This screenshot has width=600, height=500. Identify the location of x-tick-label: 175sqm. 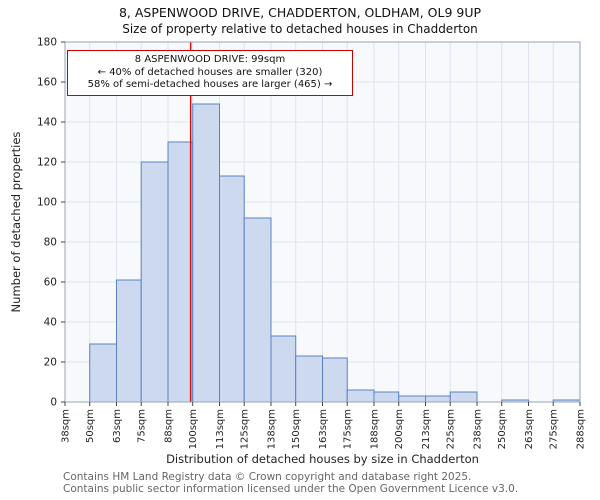
(348, 429).